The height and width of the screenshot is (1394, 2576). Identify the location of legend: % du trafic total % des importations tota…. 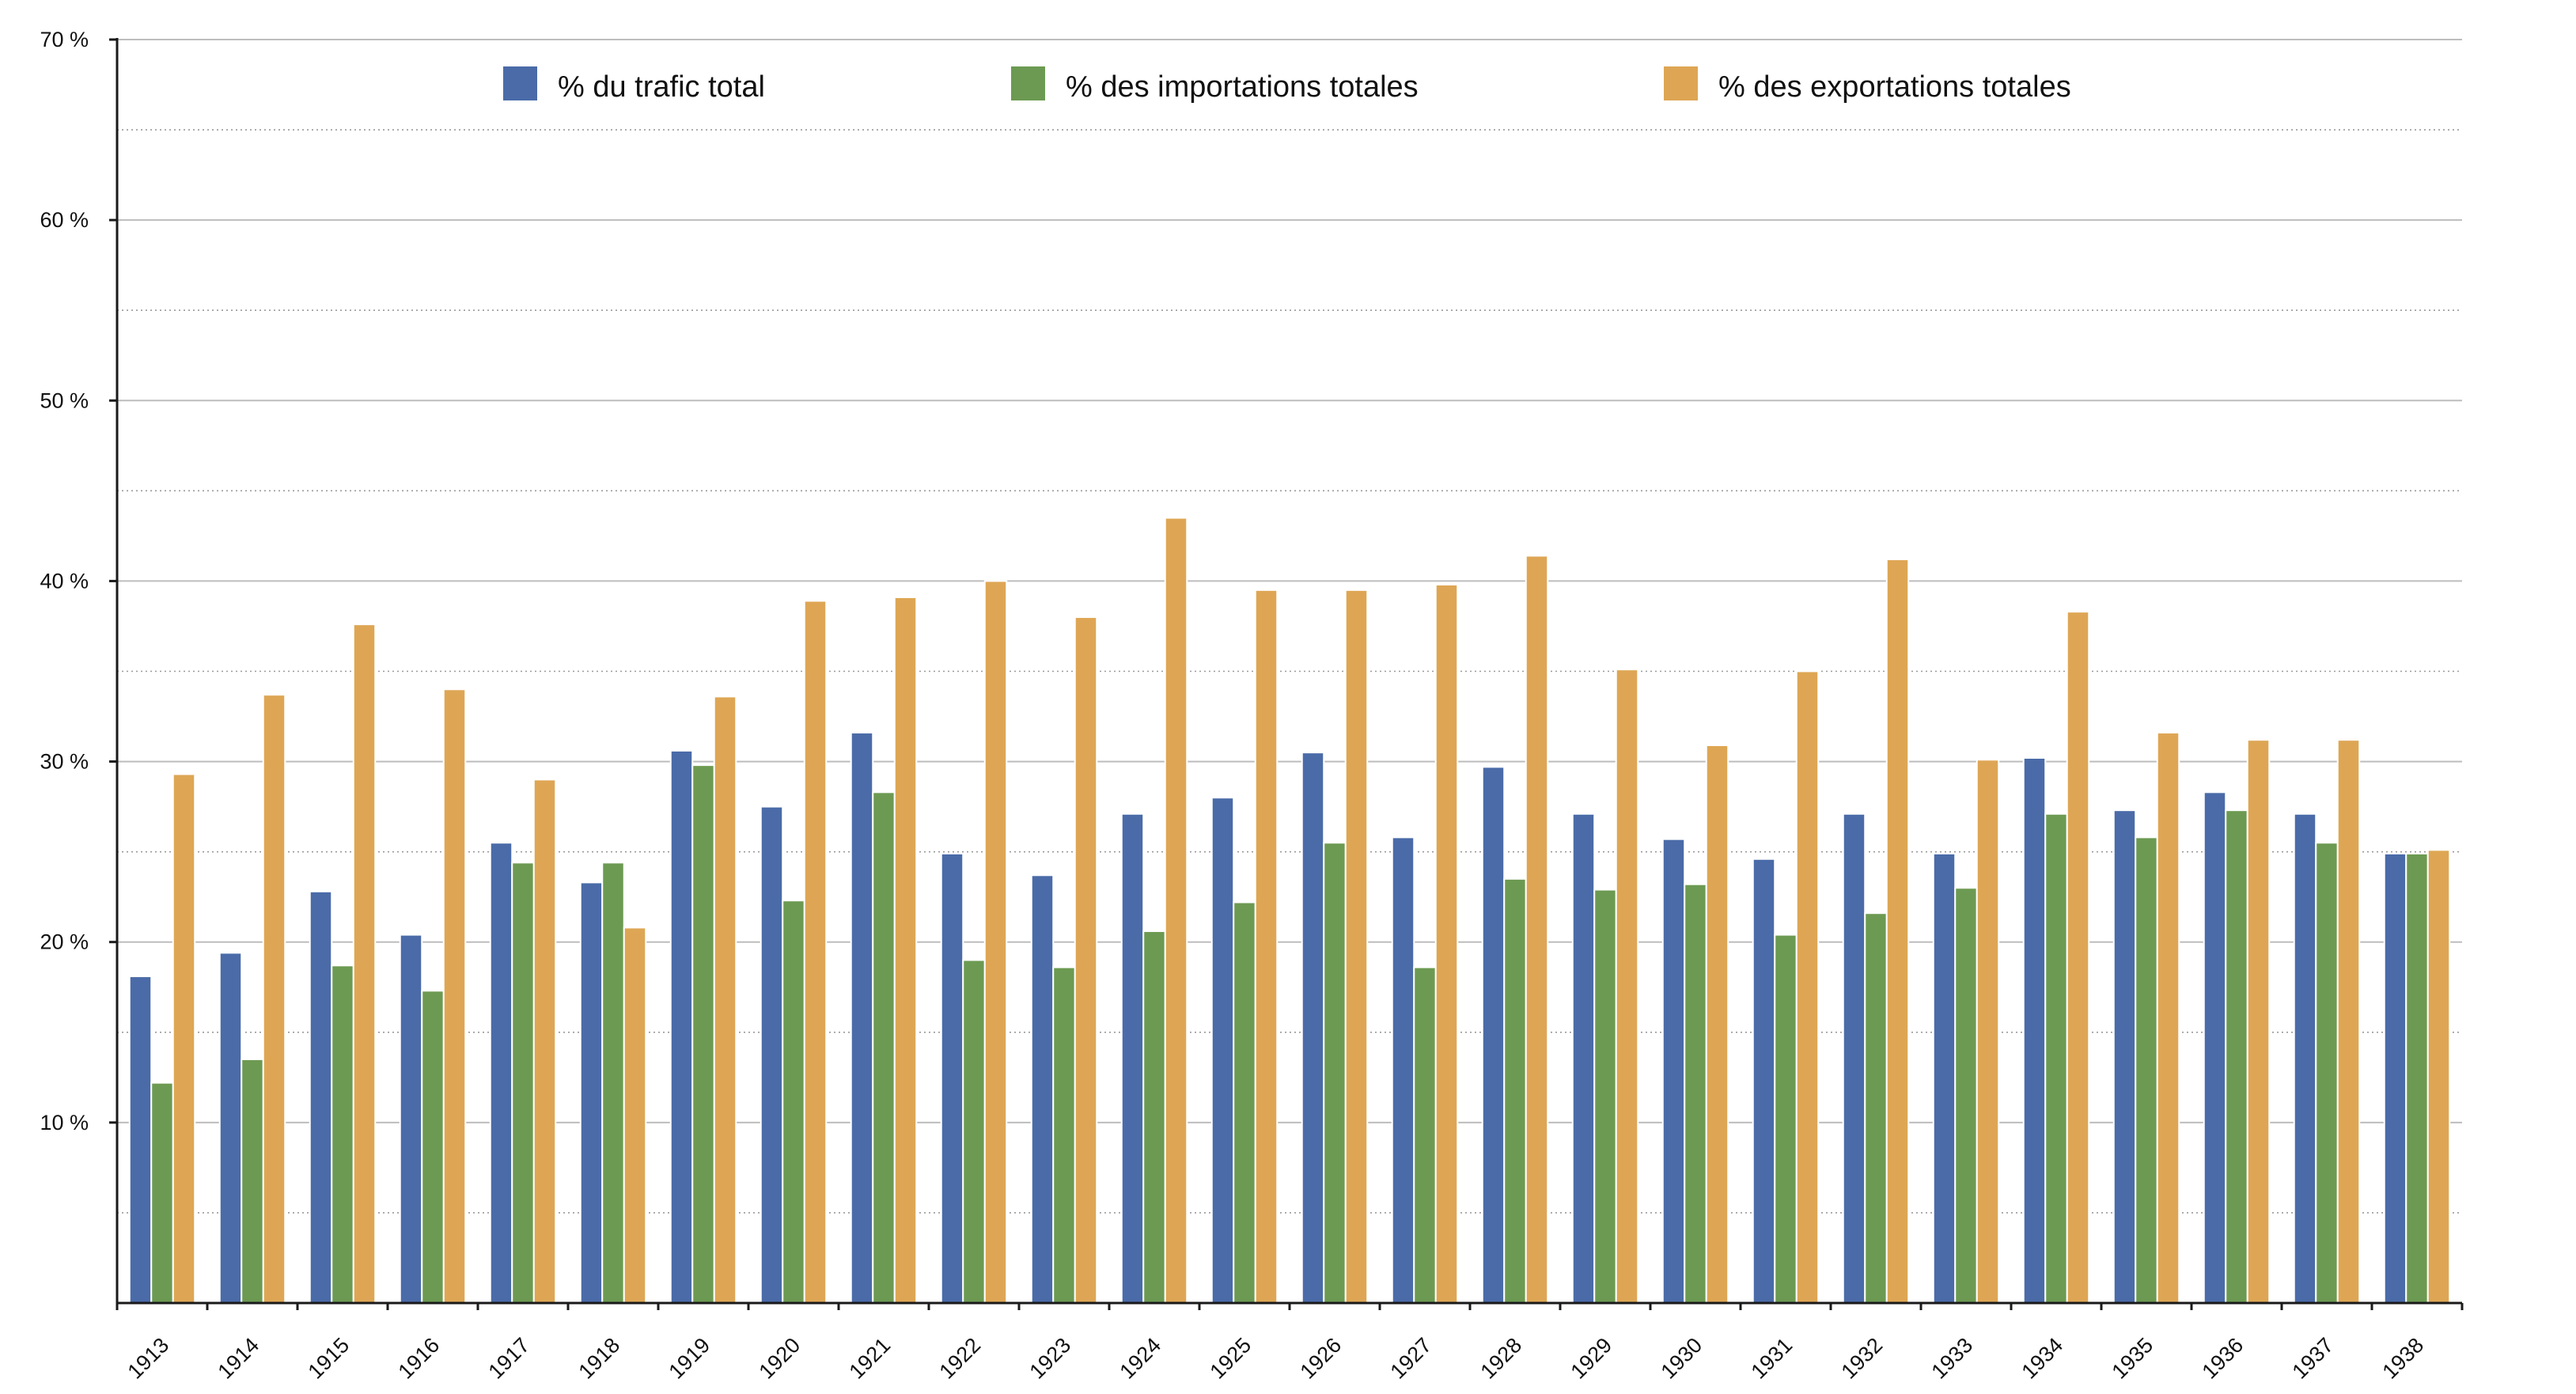
(1287, 85).